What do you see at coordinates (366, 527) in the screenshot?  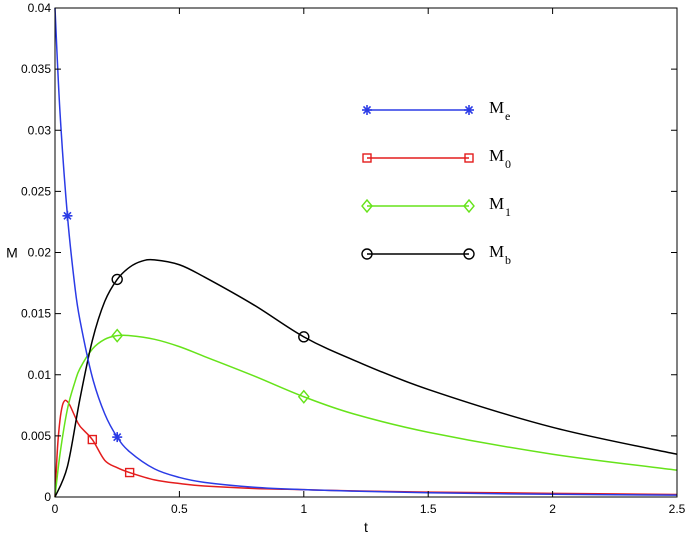 I see `x-axis-label: t` at bounding box center [366, 527].